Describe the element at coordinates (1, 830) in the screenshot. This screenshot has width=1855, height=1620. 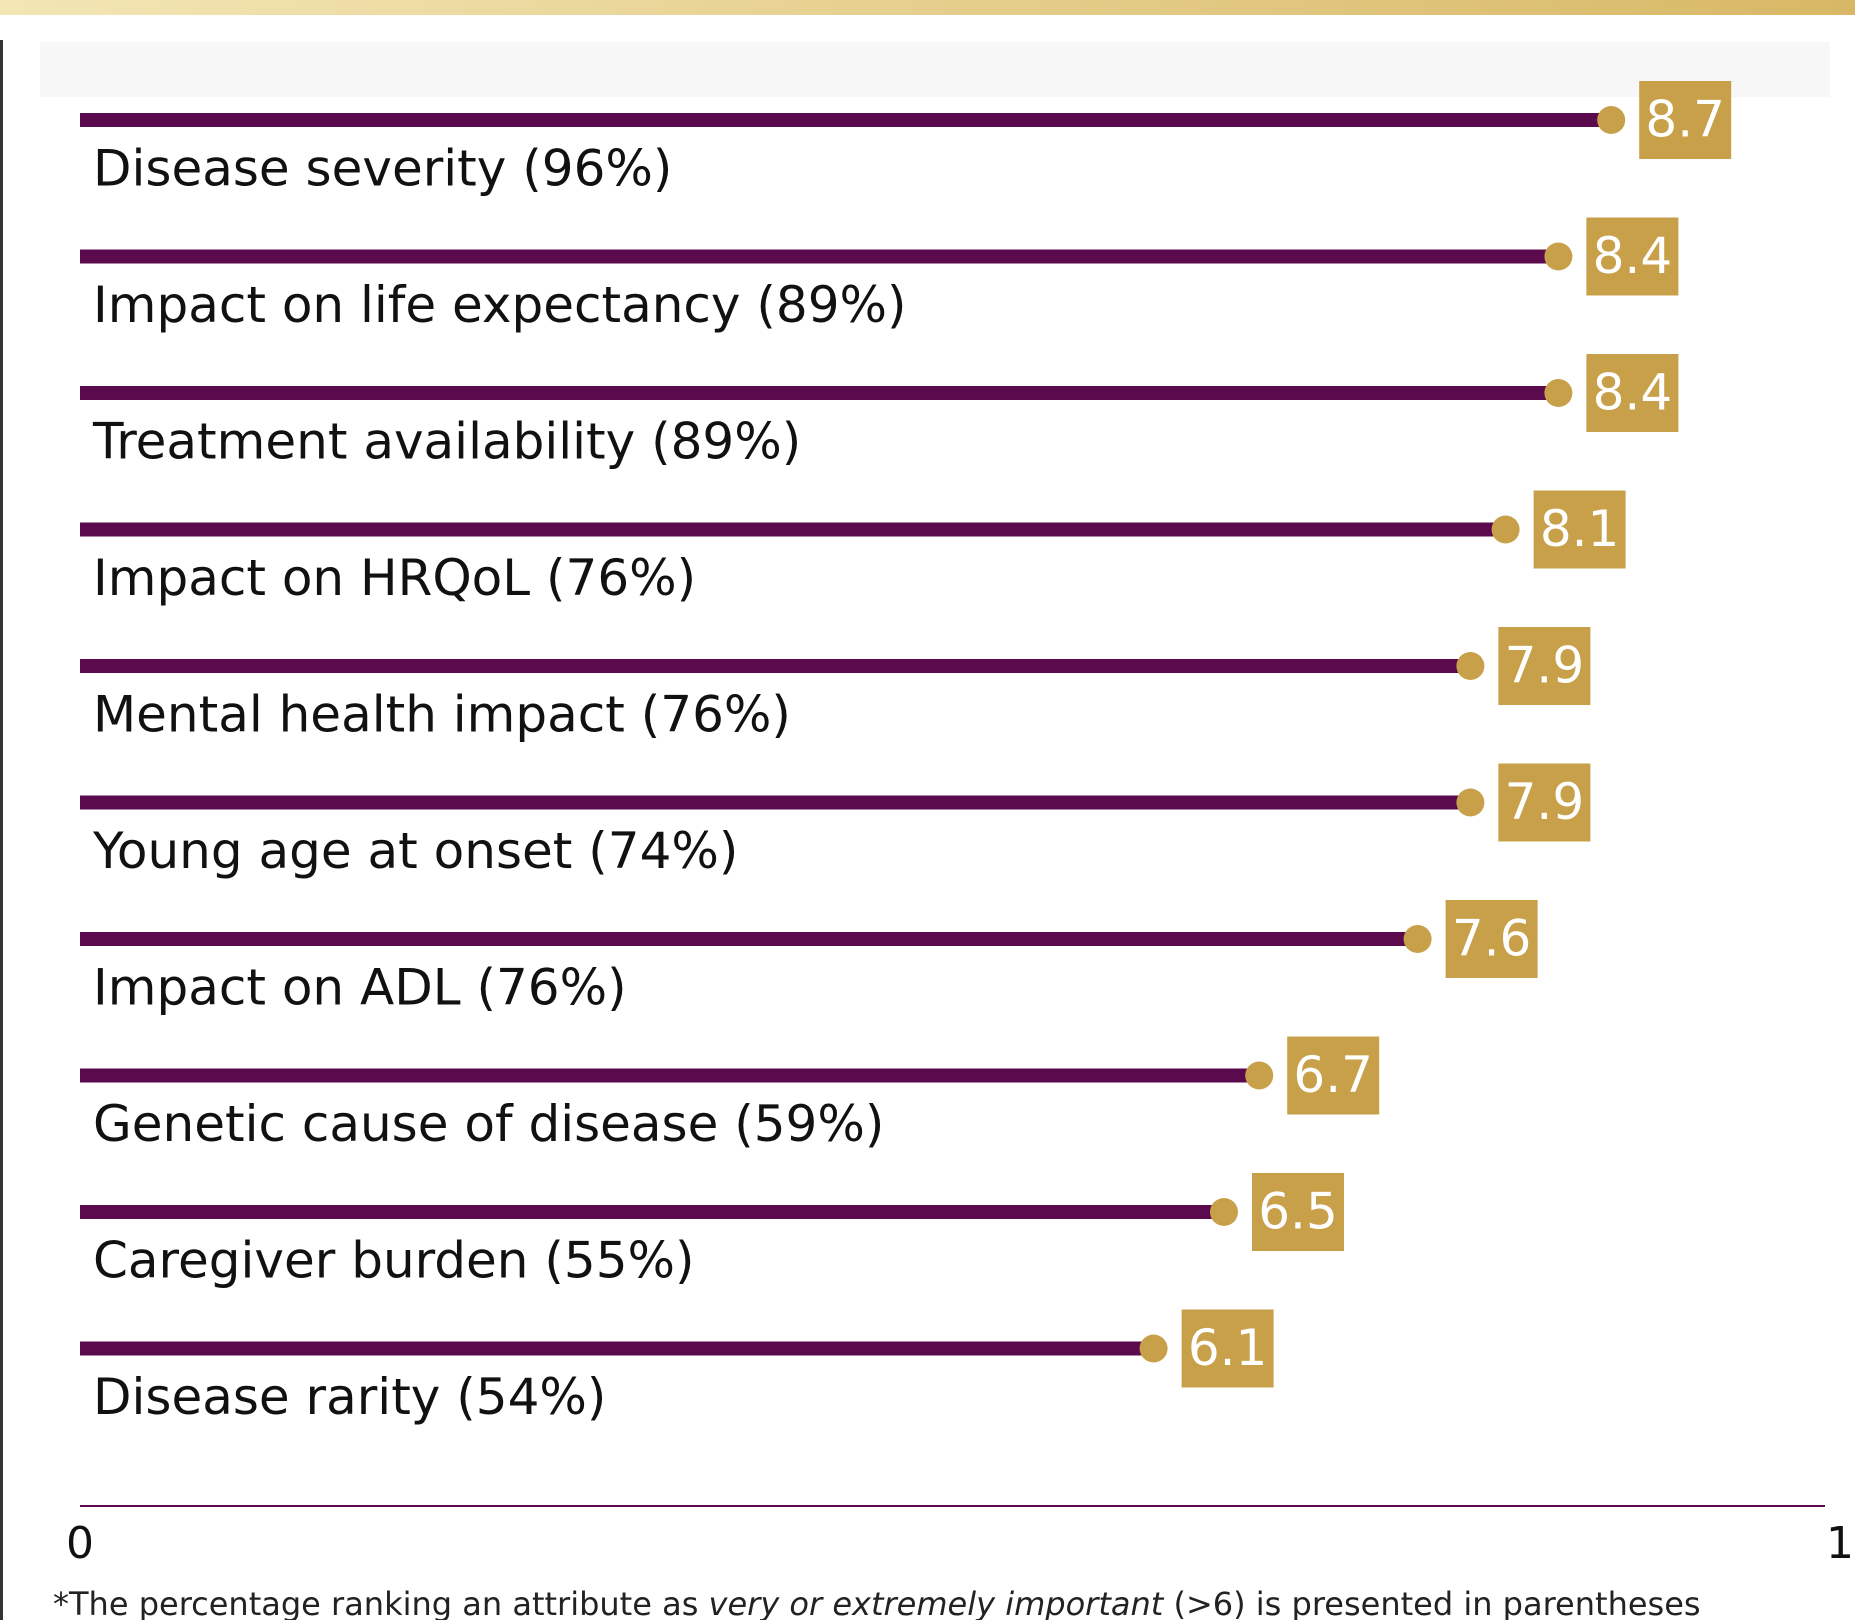
I see `left-border` at that location.